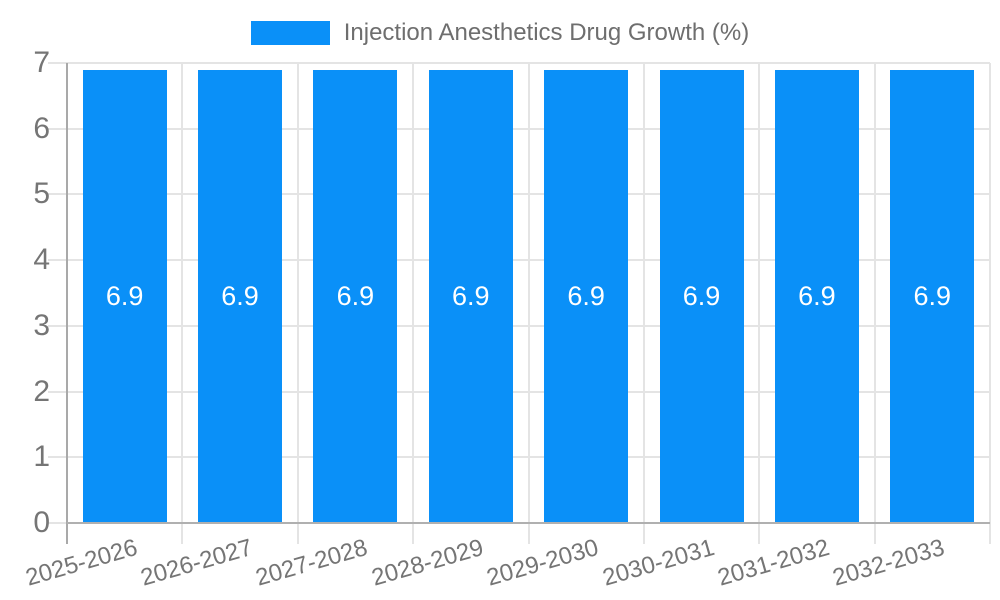  I want to click on y-tick-label: 3, so click(41, 325).